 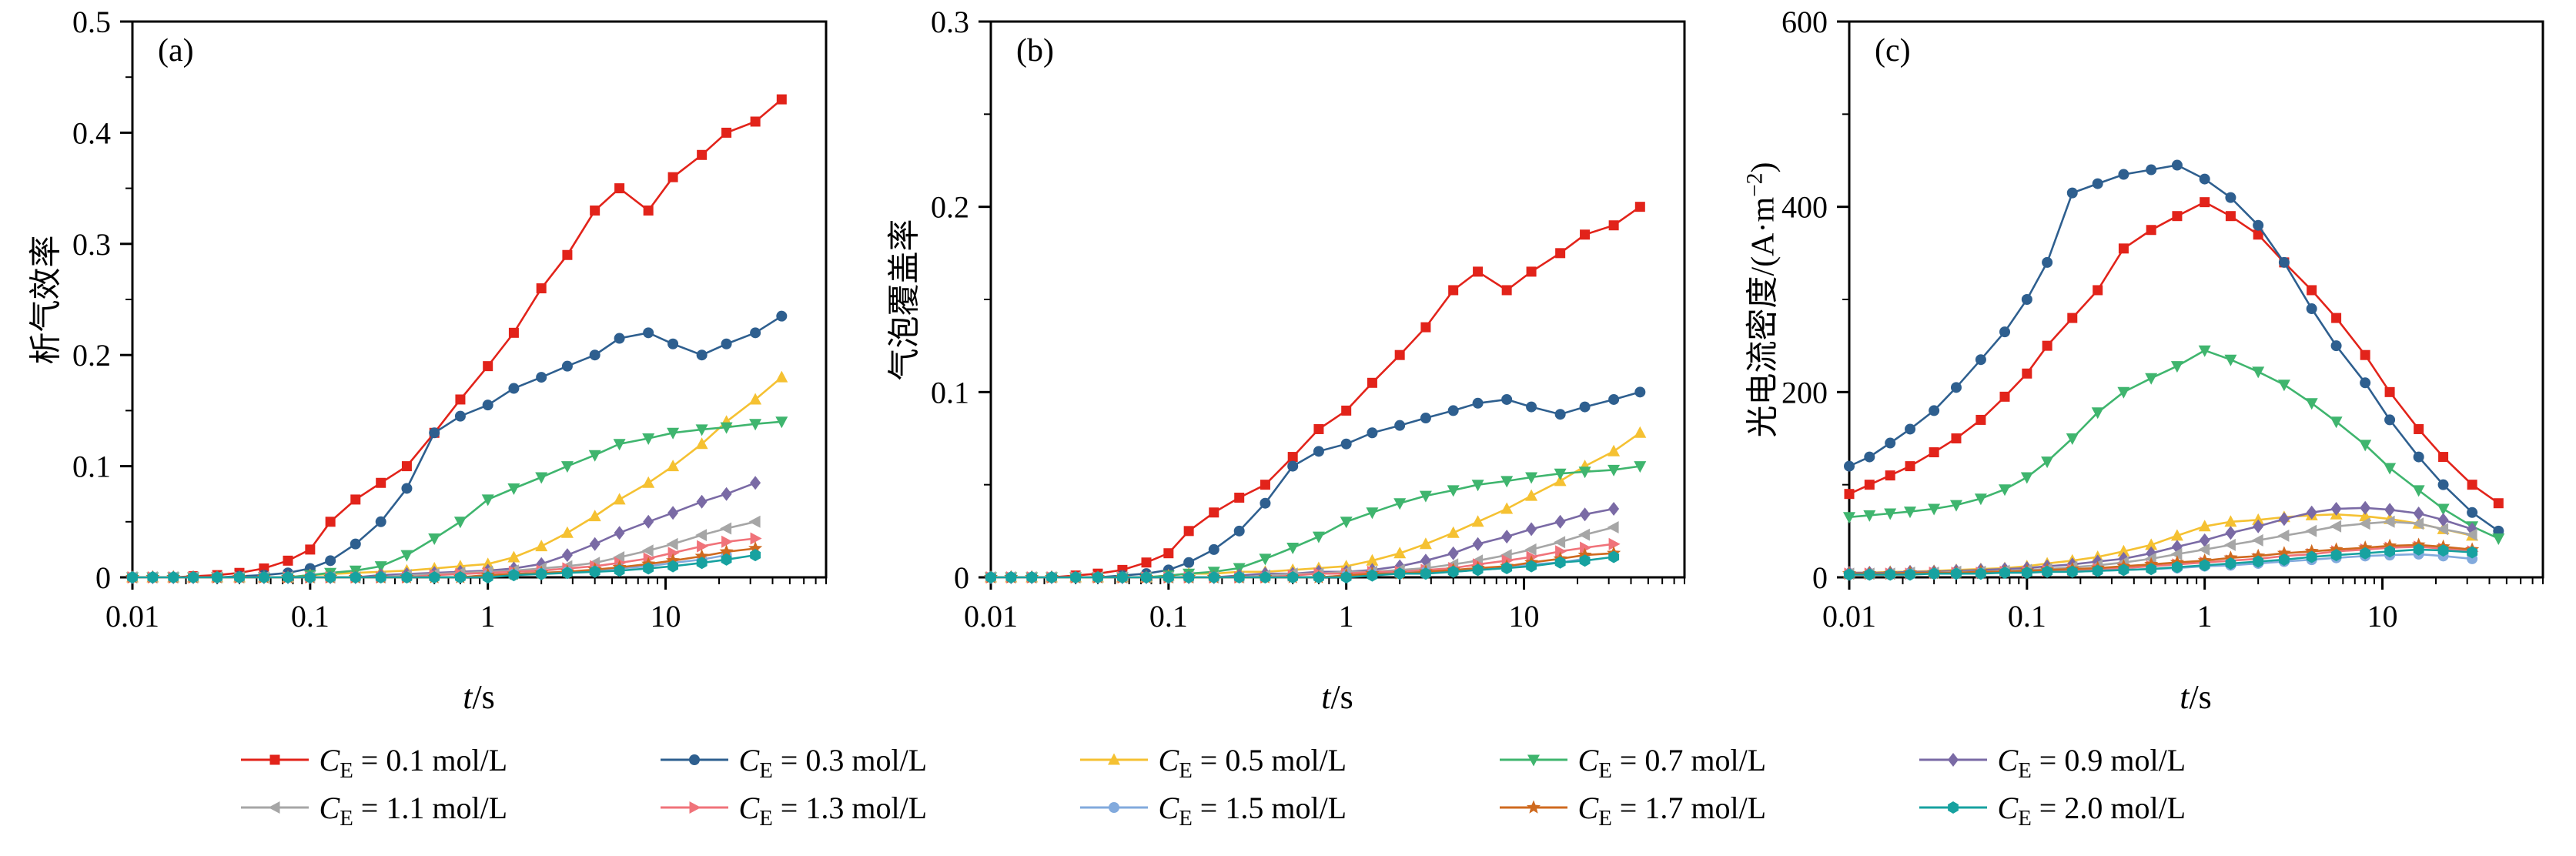 I want to click on svg-text: 600, so click(x=1805, y=22).